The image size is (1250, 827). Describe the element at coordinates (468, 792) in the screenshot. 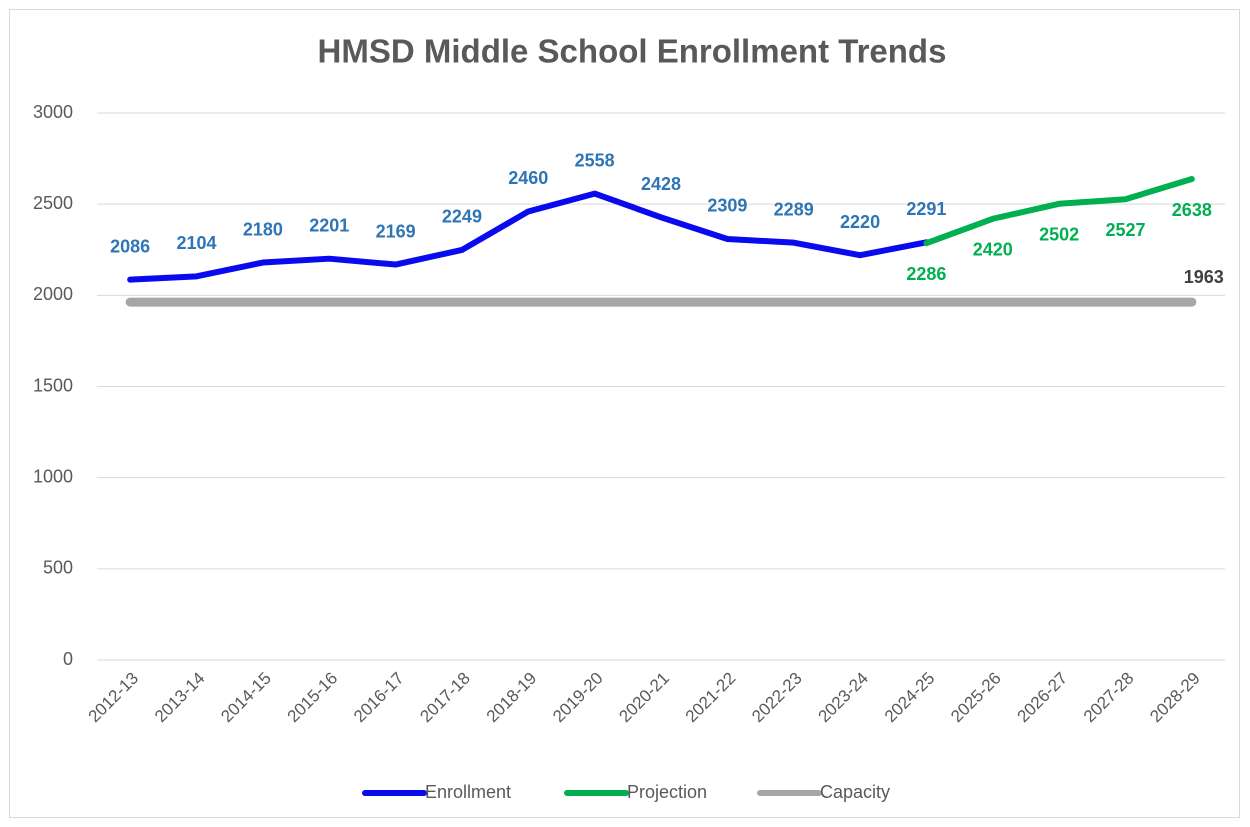

I see `legend-label: Enrollment` at that location.